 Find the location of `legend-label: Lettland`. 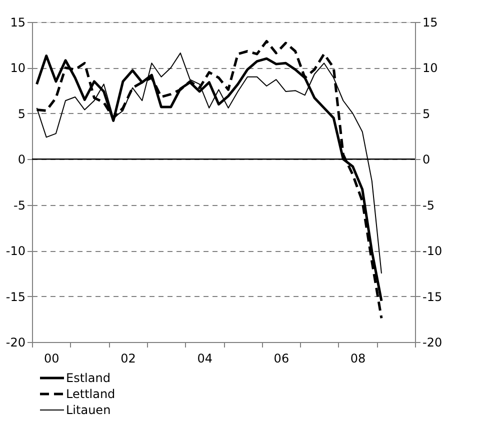

legend-label: Lettland is located at coordinates (91, 394).